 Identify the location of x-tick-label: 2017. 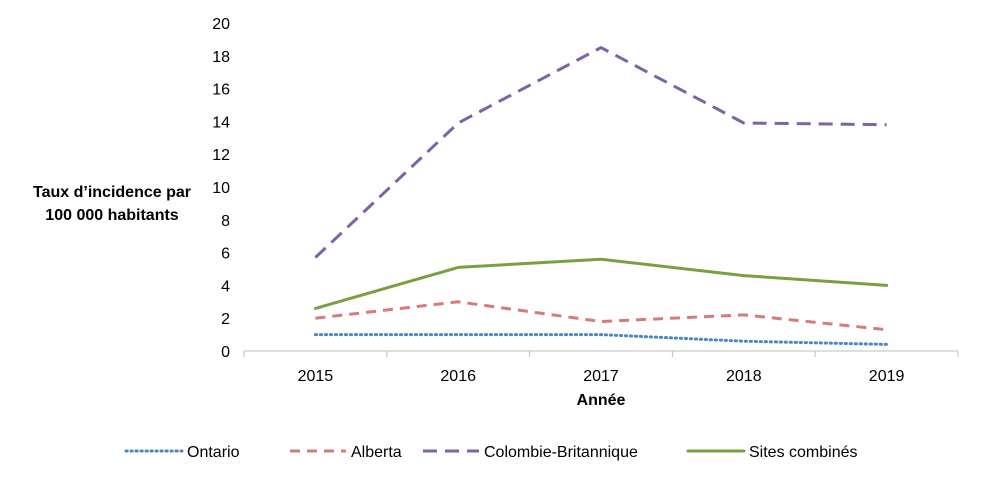
(601, 376).